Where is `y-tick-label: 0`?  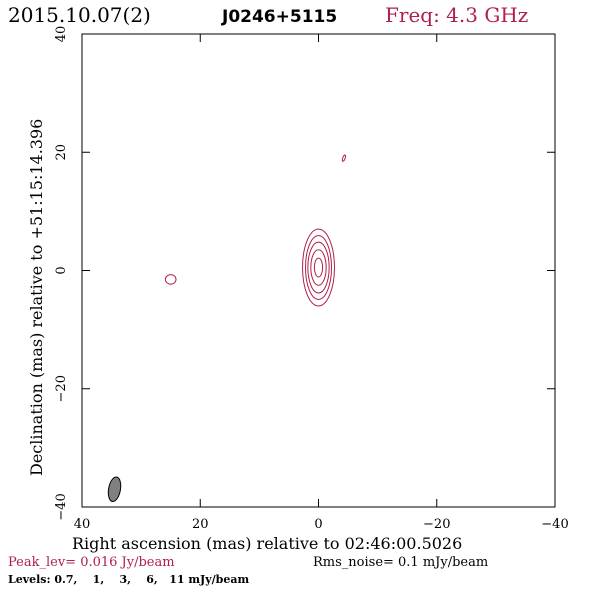
y-tick-label: 0 is located at coordinates (61, 270).